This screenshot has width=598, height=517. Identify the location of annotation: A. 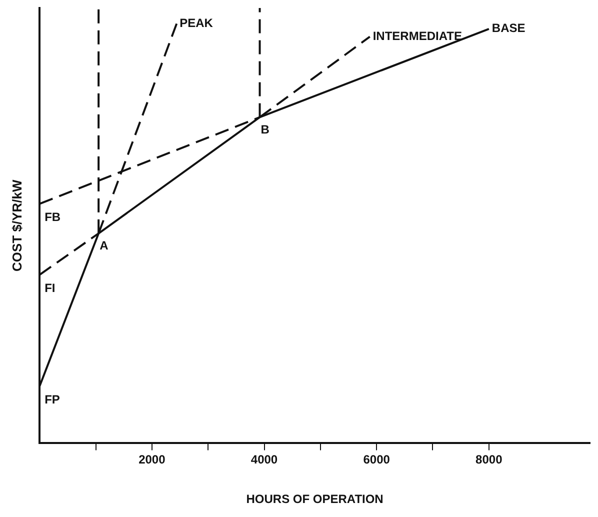
(104, 245).